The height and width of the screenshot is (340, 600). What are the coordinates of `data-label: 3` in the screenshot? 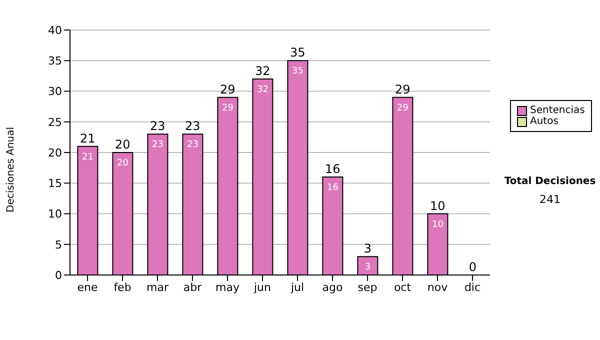 It's located at (367, 267).